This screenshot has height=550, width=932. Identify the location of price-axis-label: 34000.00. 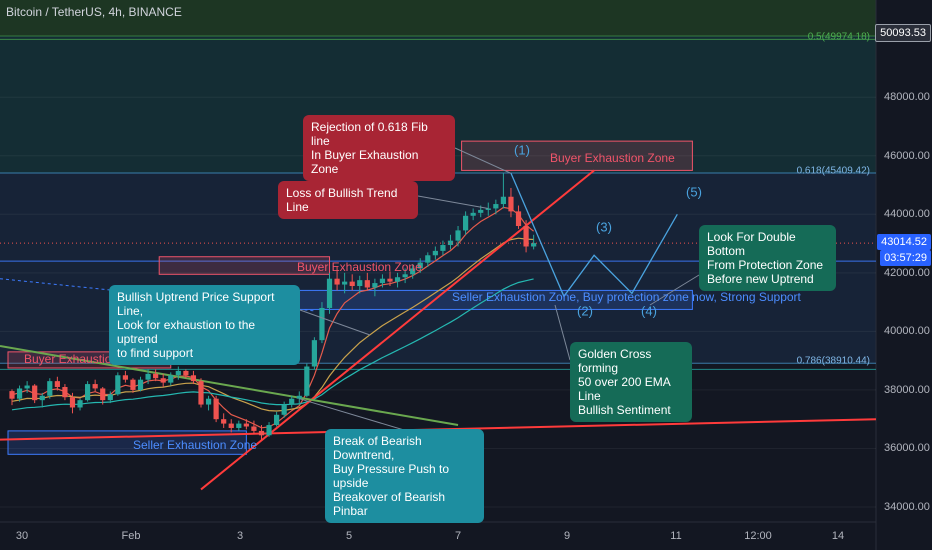
(907, 507).